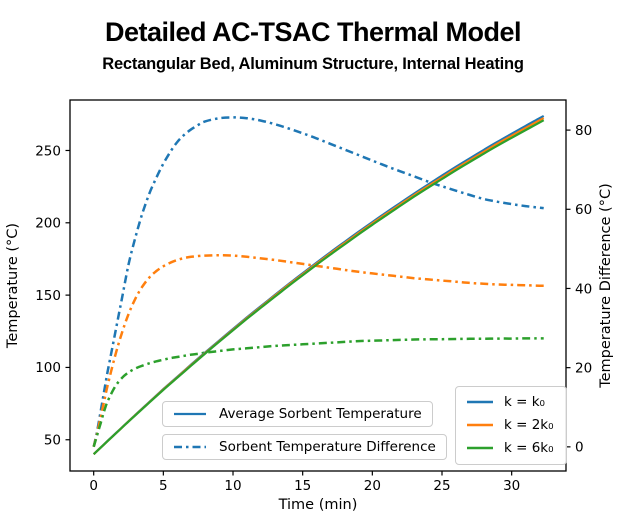 The image size is (626, 524). Describe the element at coordinates (93, 486) in the screenshot. I see `x-tick-label: 0` at that location.